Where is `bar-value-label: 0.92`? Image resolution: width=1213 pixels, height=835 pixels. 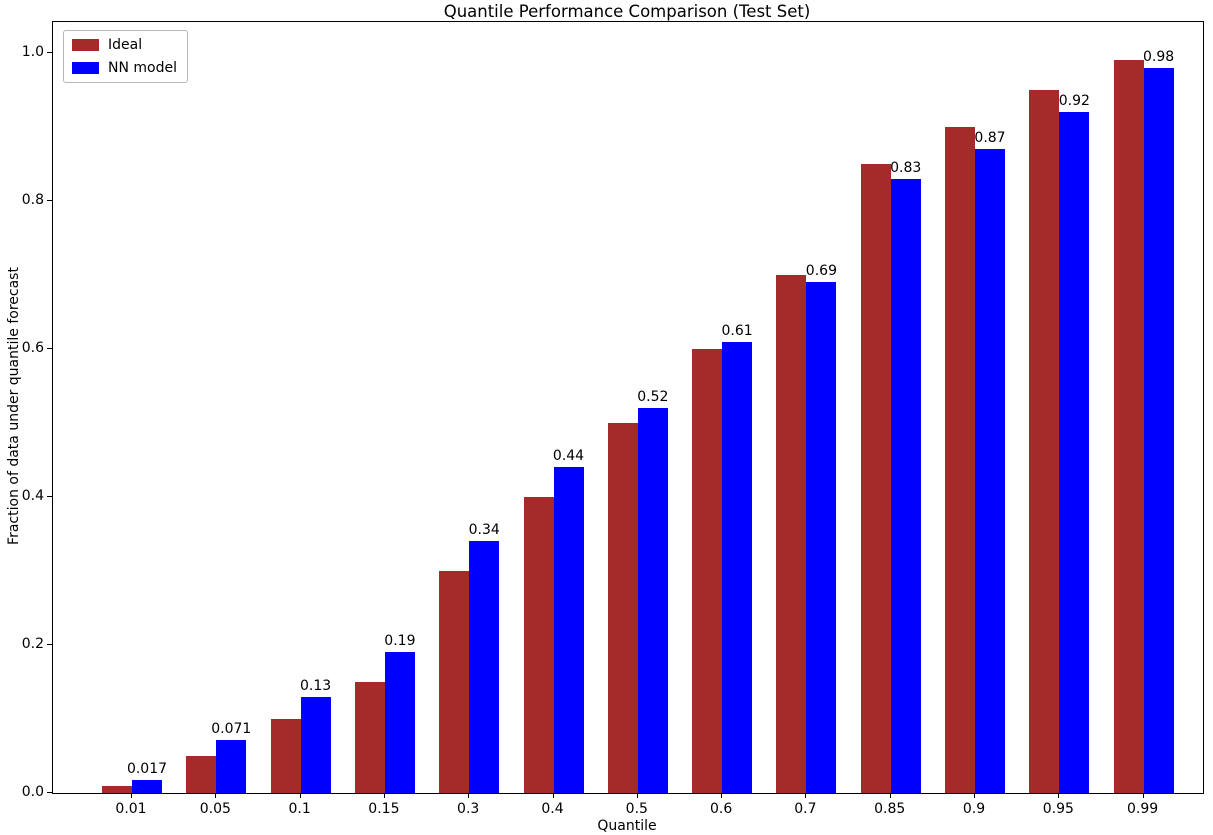
bar-value-label: 0.92 is located at coordinates (1074, 101).